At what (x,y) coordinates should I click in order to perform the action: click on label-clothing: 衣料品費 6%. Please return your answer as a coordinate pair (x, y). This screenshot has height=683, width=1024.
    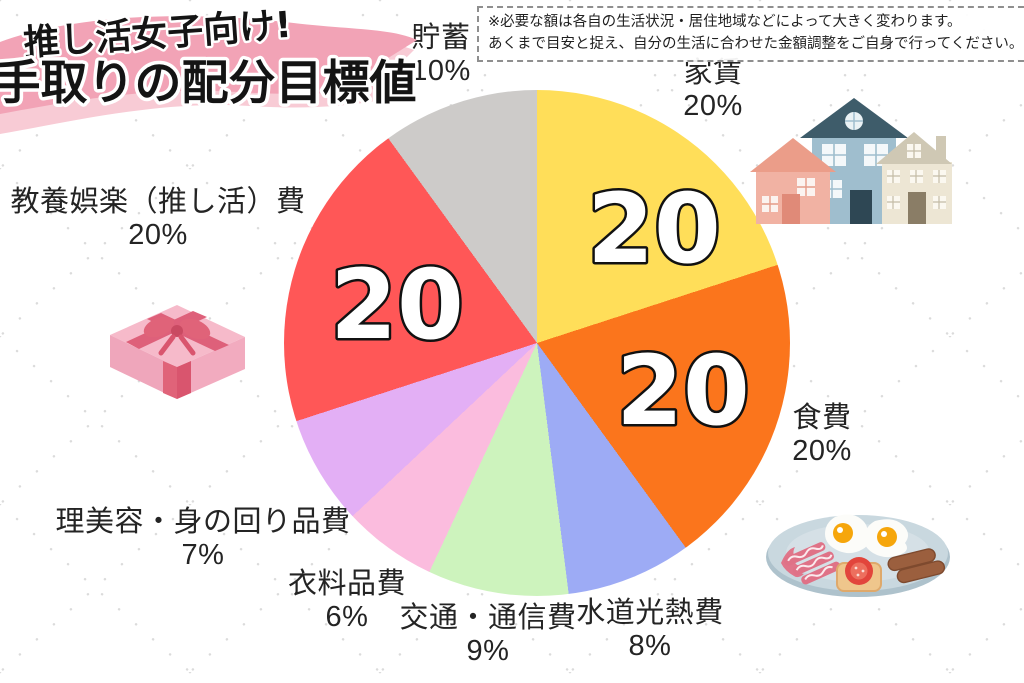
    Looking at the image, I should click on (347, 601).